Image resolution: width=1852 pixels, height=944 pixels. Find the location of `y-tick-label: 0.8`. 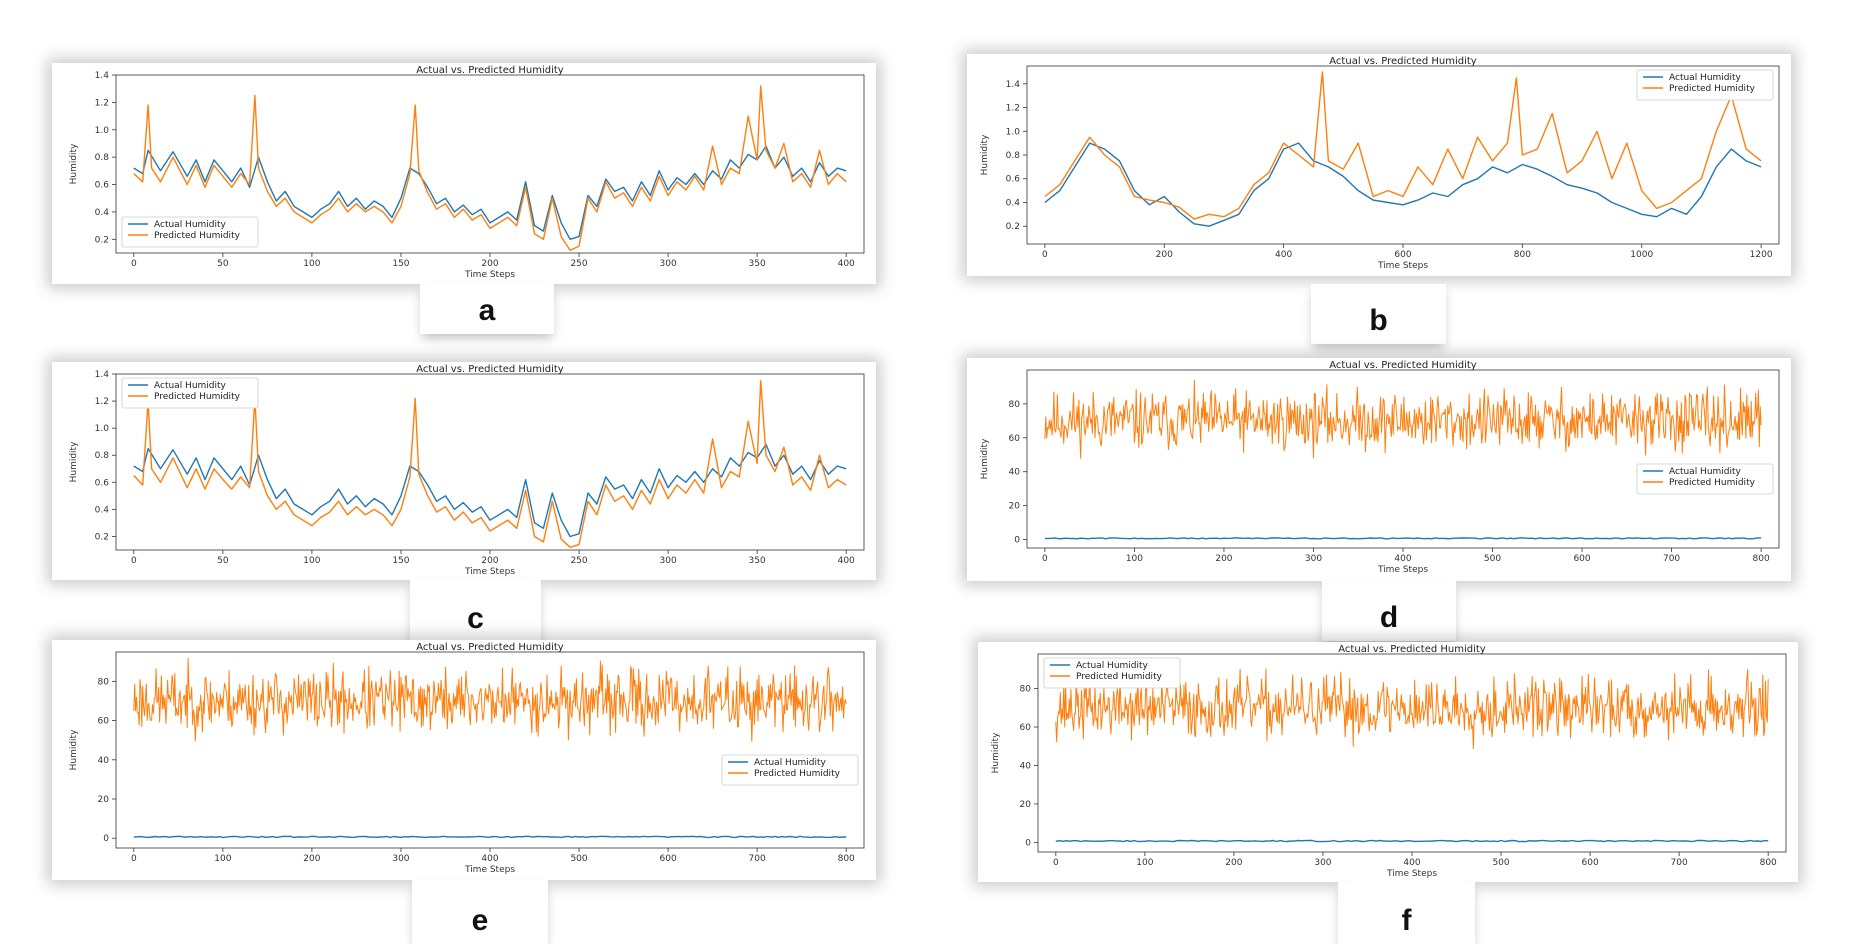

y-tick-label: 0.8 is located at coordinates (1013, 156).